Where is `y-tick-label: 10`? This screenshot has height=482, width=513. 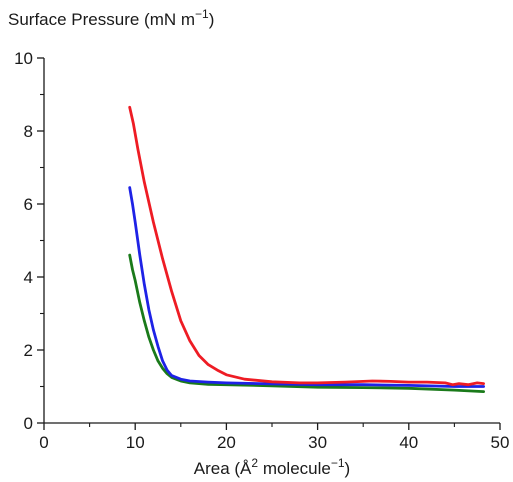 y-tick-label: 10 is located at coordinates (23, 58).